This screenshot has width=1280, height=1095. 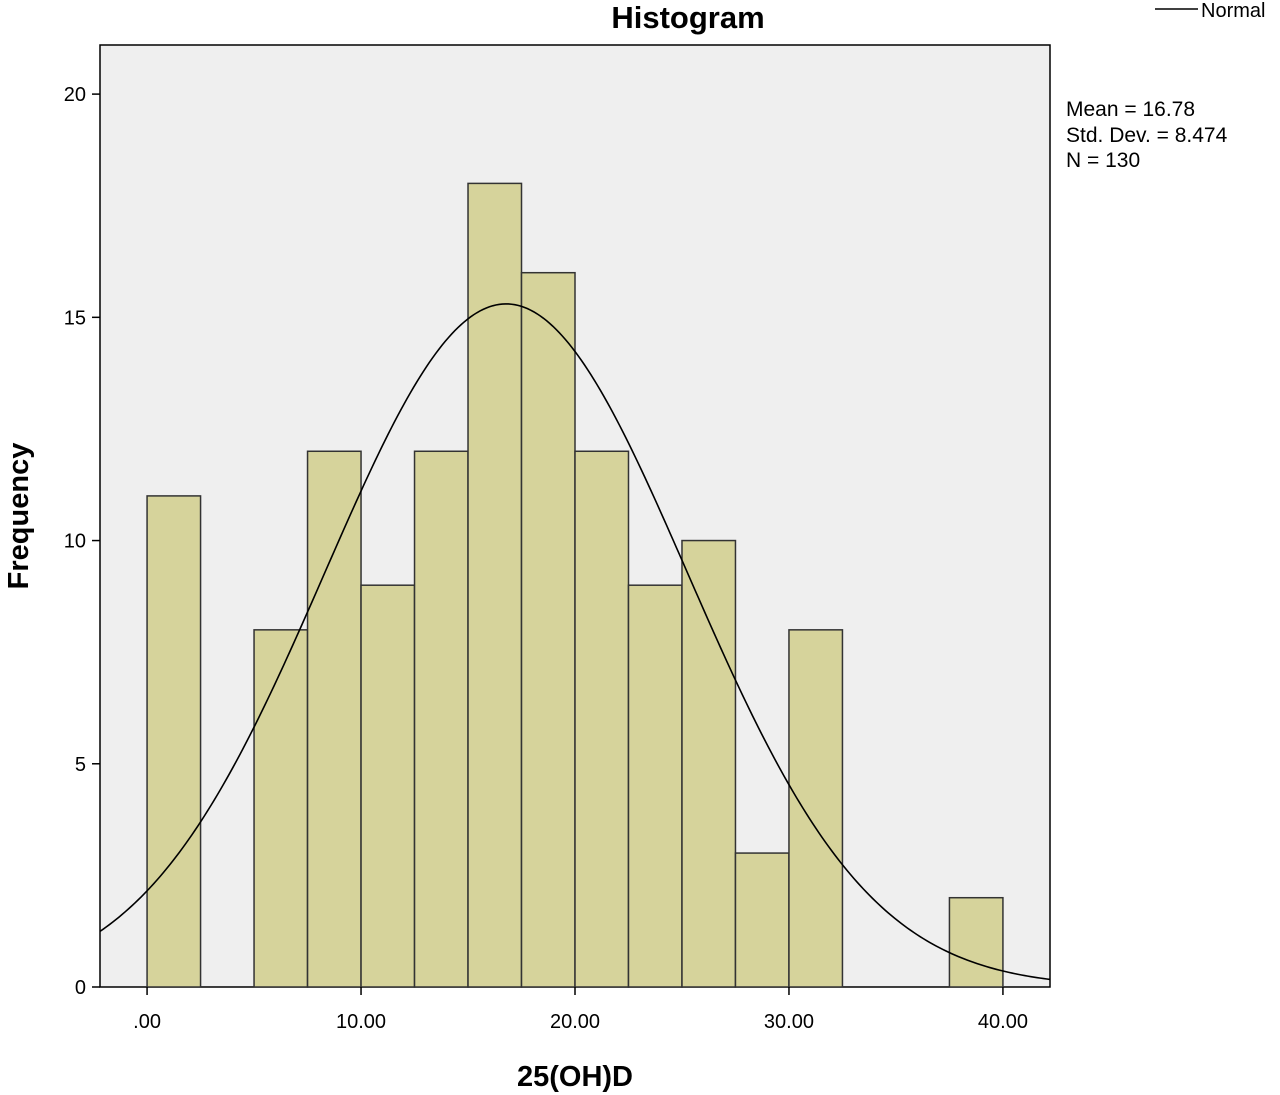 I want to click on legend-label-normal: Normal, so click(x=1233, y=11).